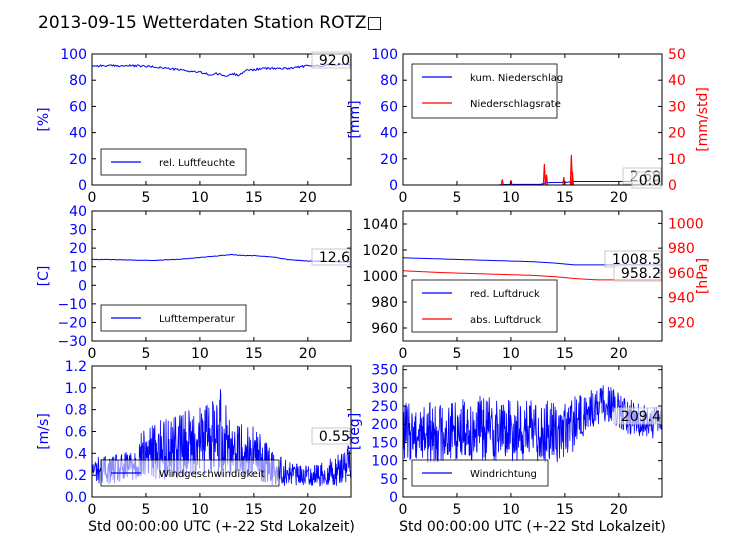 This screenshot has height=552, width=736. I want to click on legend-label: rel. Luftfeuchte, so click(197, 163).